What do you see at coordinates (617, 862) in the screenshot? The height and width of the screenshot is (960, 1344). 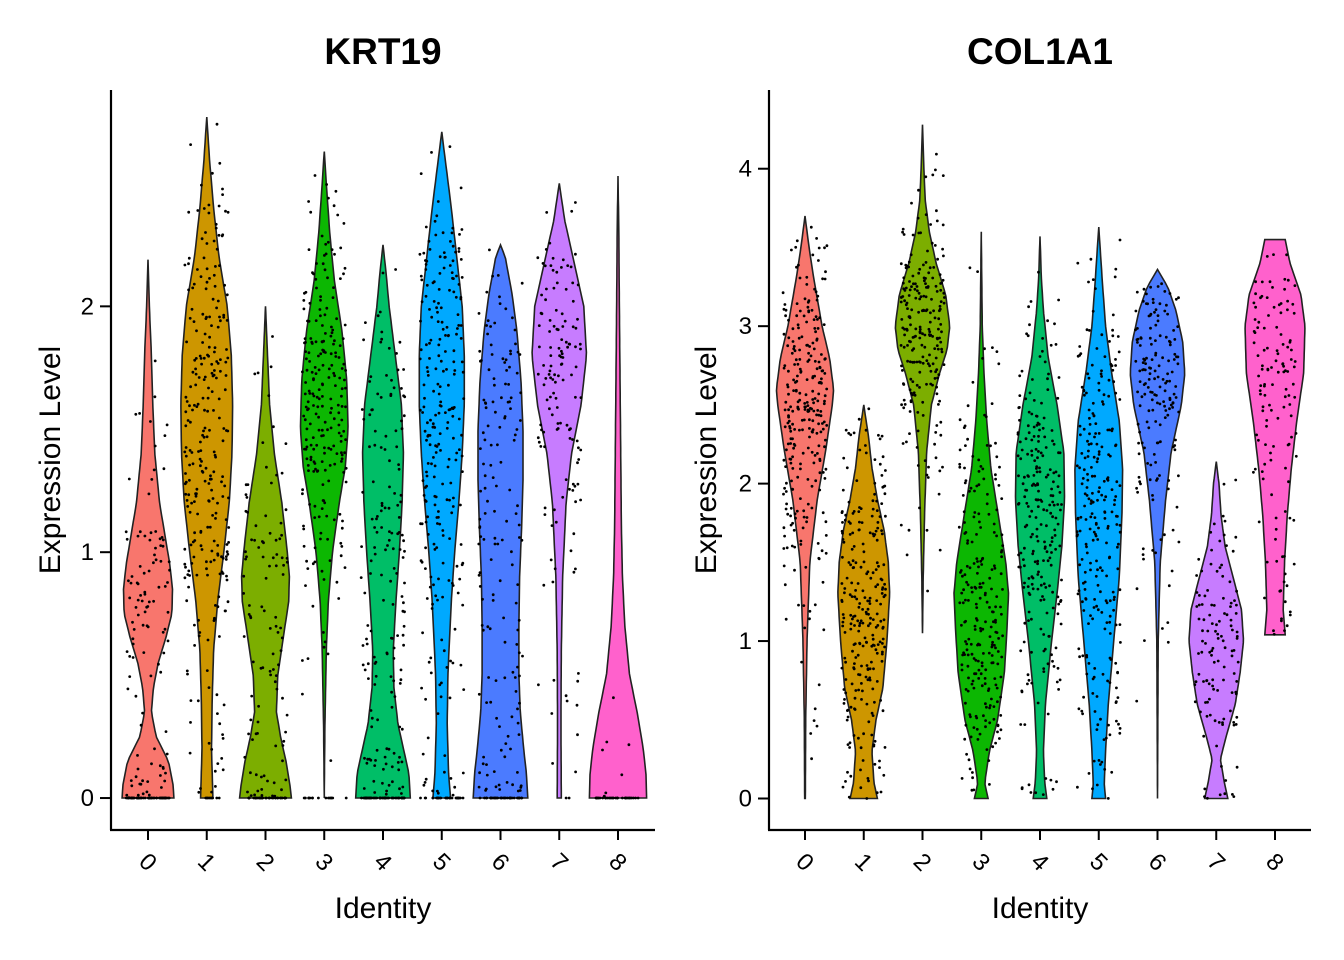 I see `x-tick-label: 8` at bounding box center [617, 862].